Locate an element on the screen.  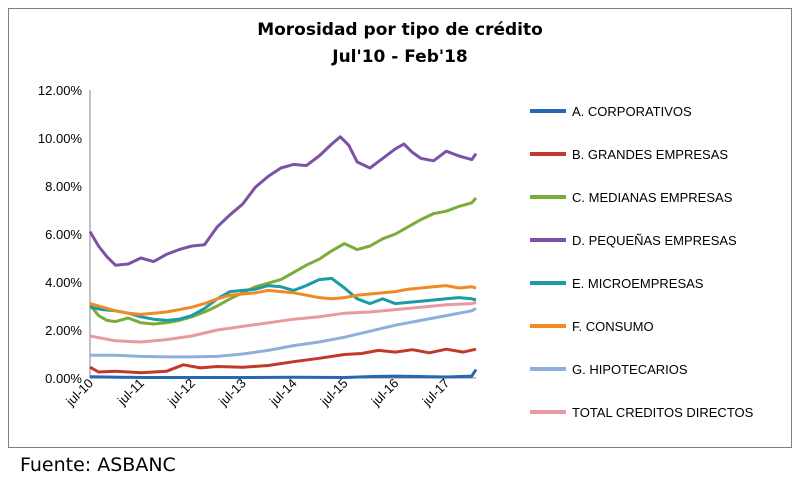
y-tick-label: 0.00% is located at coordinates (63, 378).